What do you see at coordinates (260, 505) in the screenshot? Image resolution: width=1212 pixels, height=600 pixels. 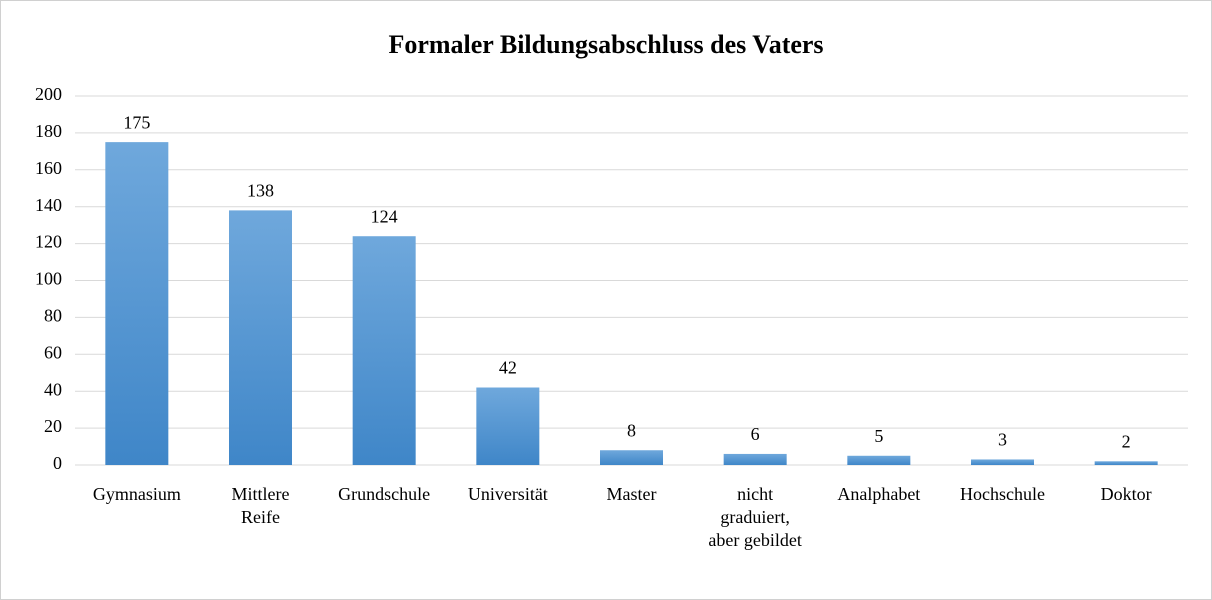 I see `x-tick-label: Mittlere Reife` at bounding box center [260, 505].